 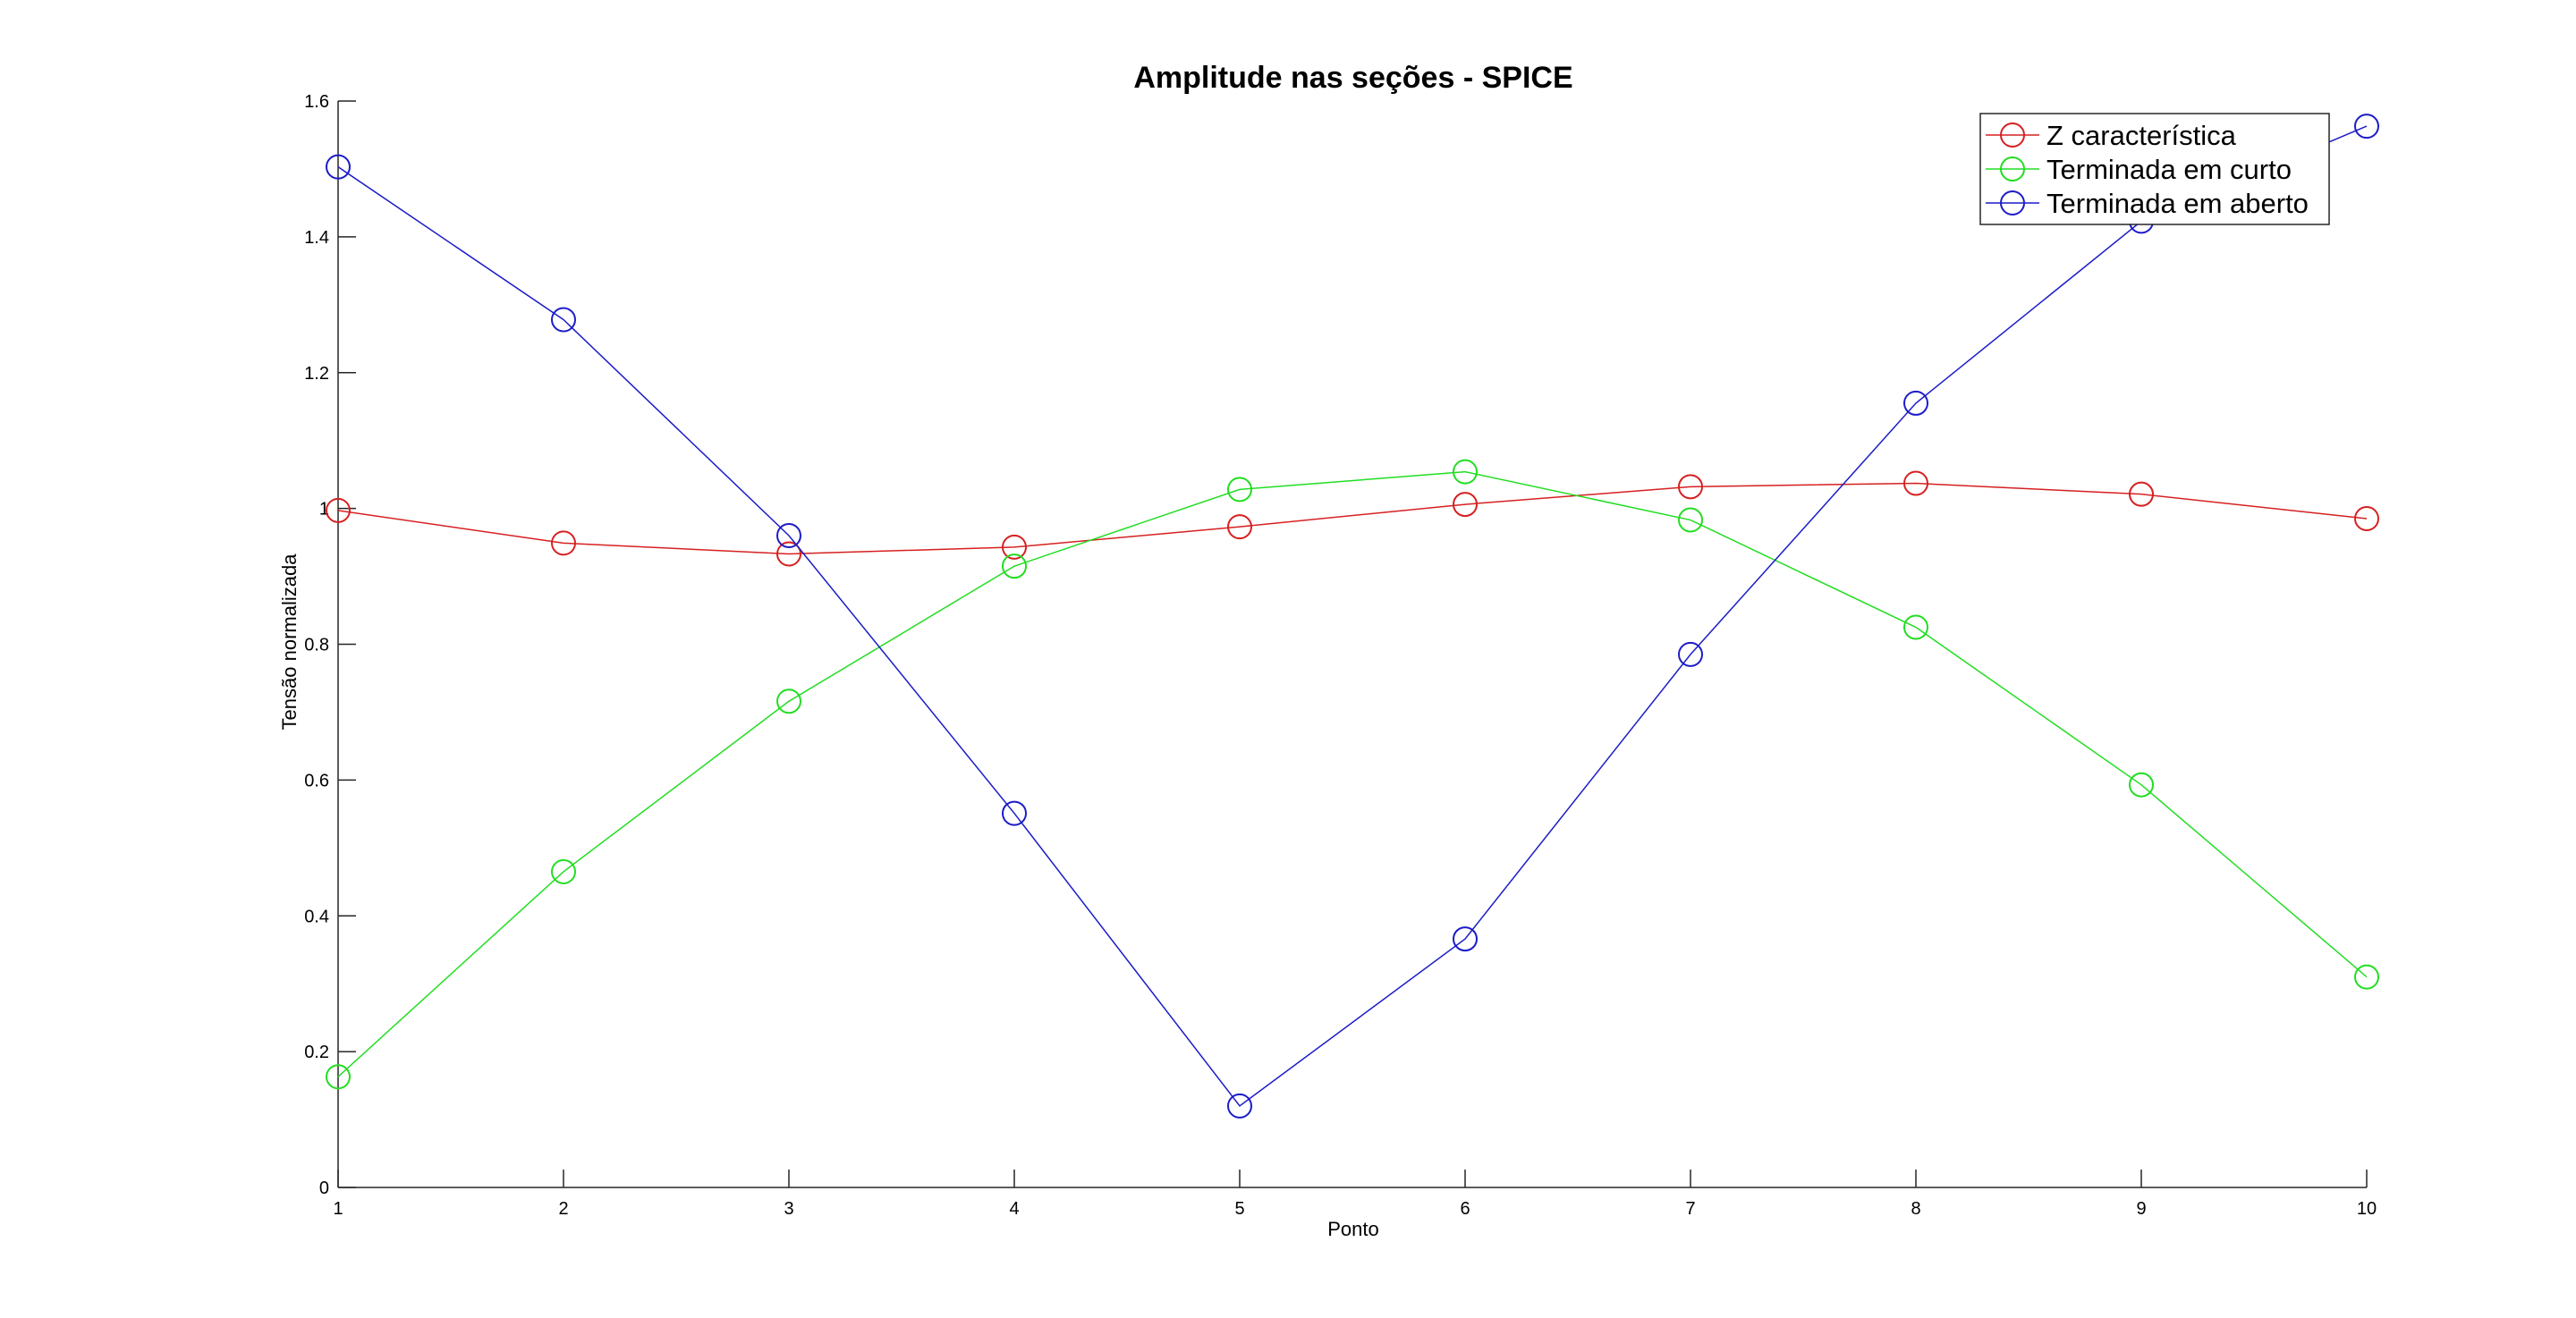 I want to click on x-tick-label: 2, so click(x=563, y=1209).